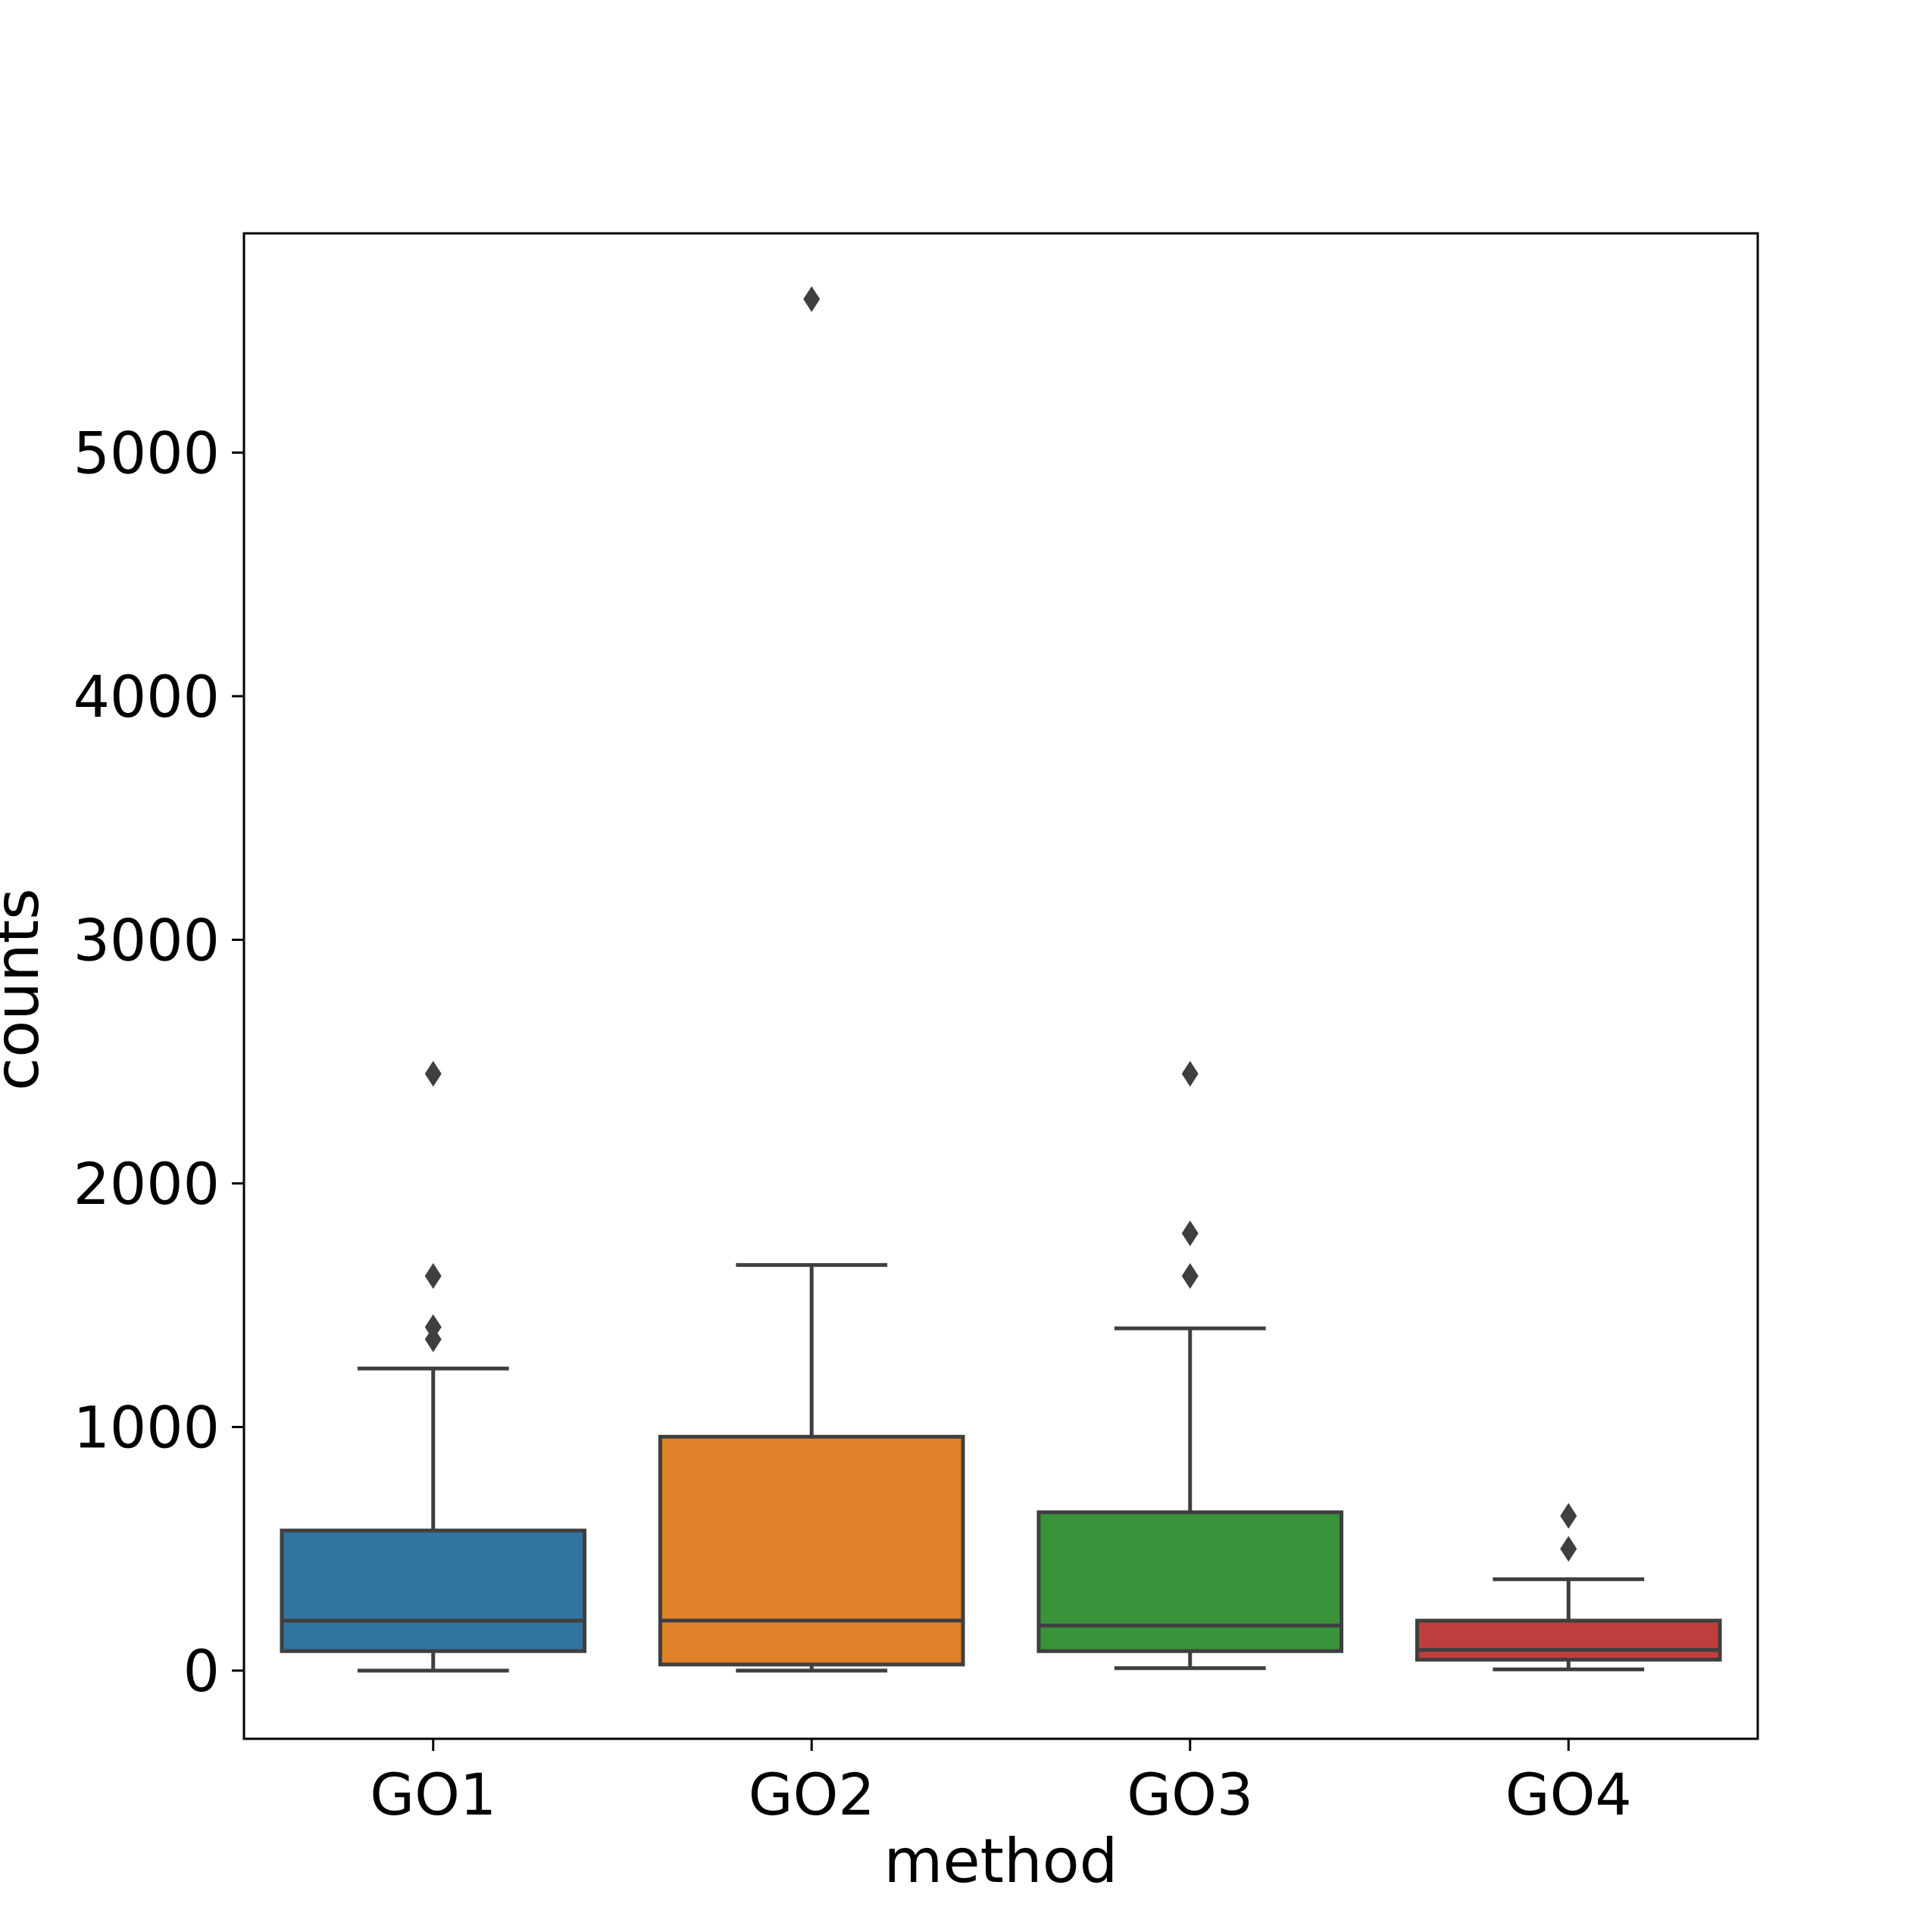 The height and width of the screenshot is (1932, 1932). What do you see at coordinates (146, 940) in the screenshot?
I see `y-tick-label: 3000` at bounding box center [146, 940].